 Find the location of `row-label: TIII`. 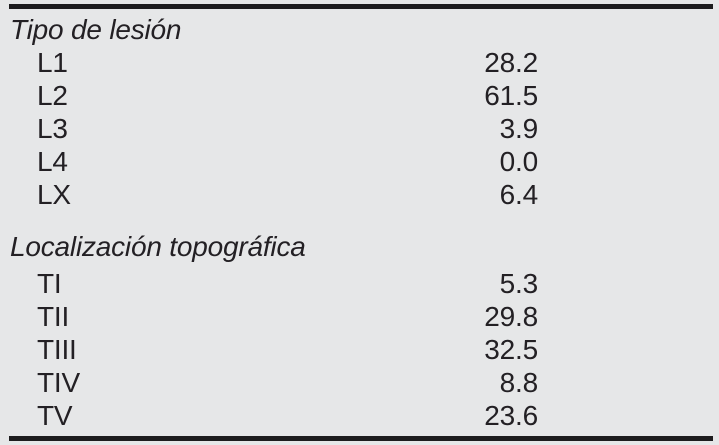

row-label: TIII is located at coordinates (57, 349).